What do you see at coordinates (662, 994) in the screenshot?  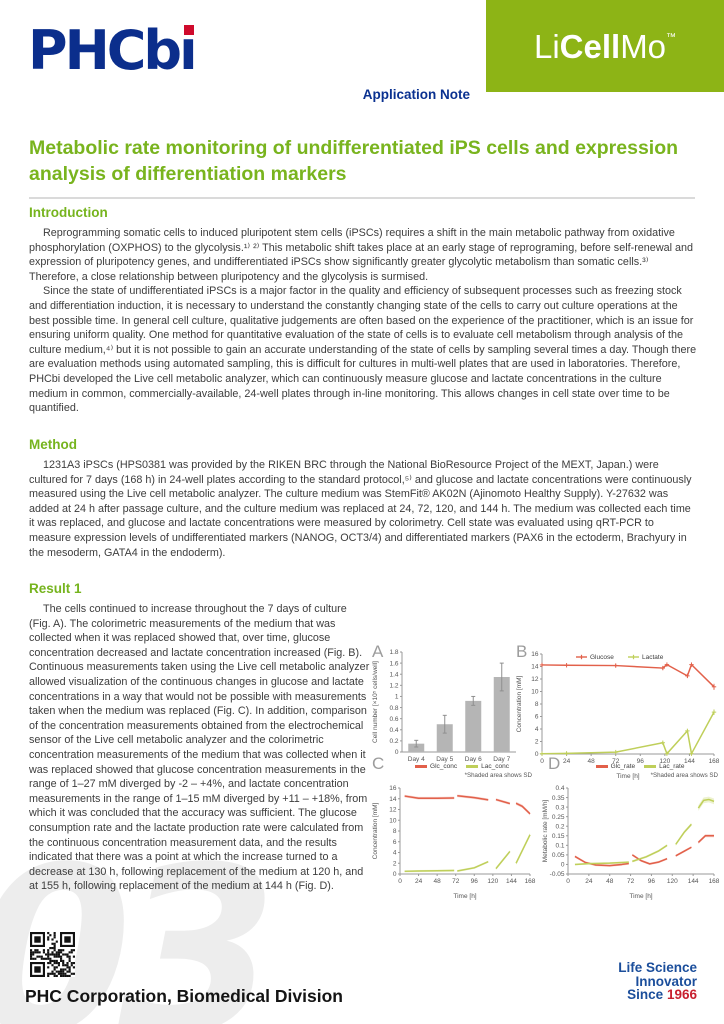 I see `tagline-line-3: Since 1966` at bounding box center [662, 994].